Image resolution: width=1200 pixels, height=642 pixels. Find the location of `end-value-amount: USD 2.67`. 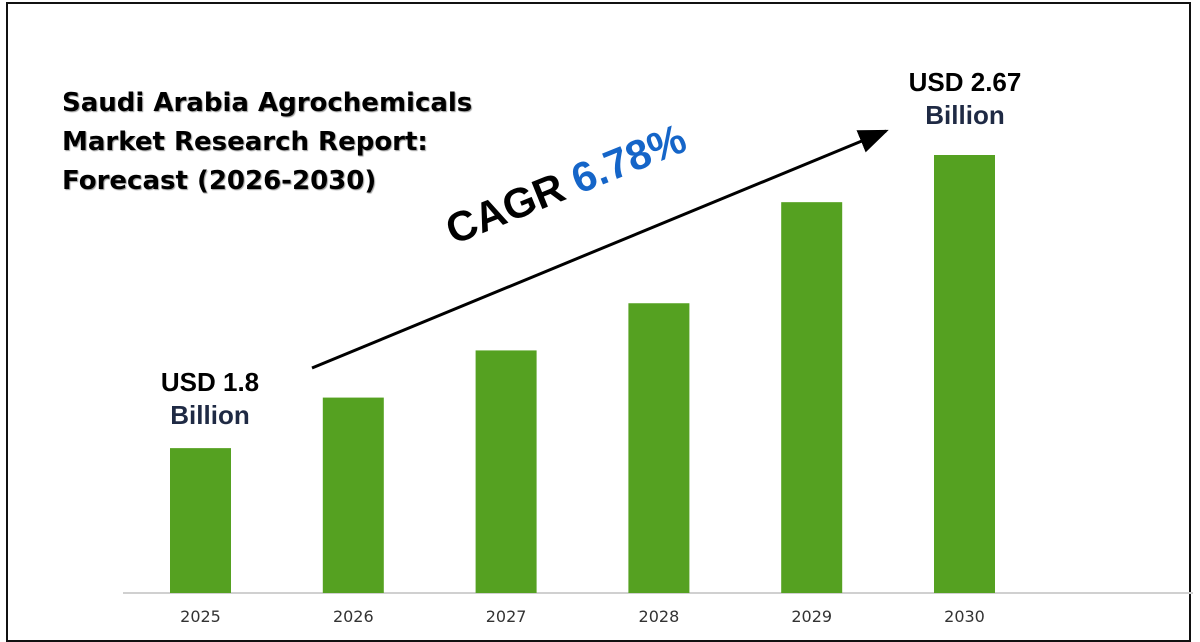

end-value-amount: USD 2.67 is located at coordinates (965, 82).